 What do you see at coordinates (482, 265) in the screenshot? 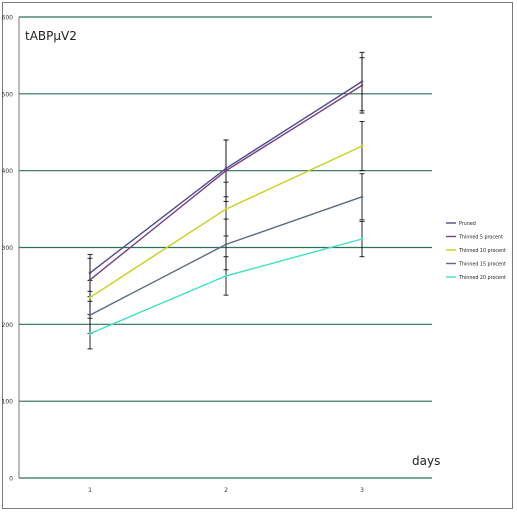
I see `legend-label: Thinned 15 procent` at bounding box center [482, 265].